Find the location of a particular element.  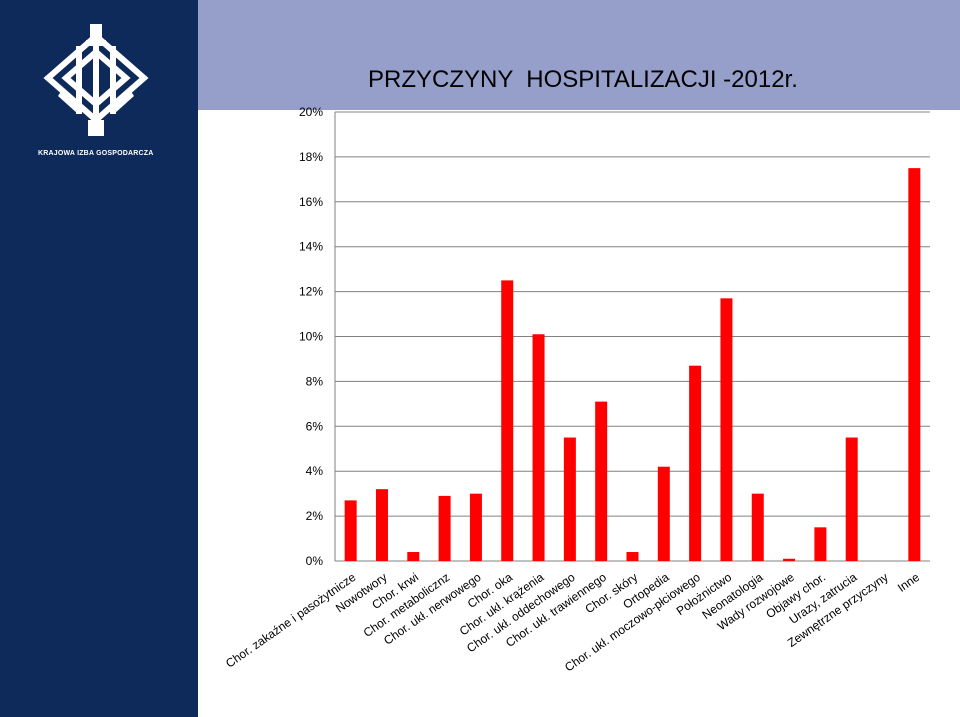

header-band is located at coordinates (579, 55).